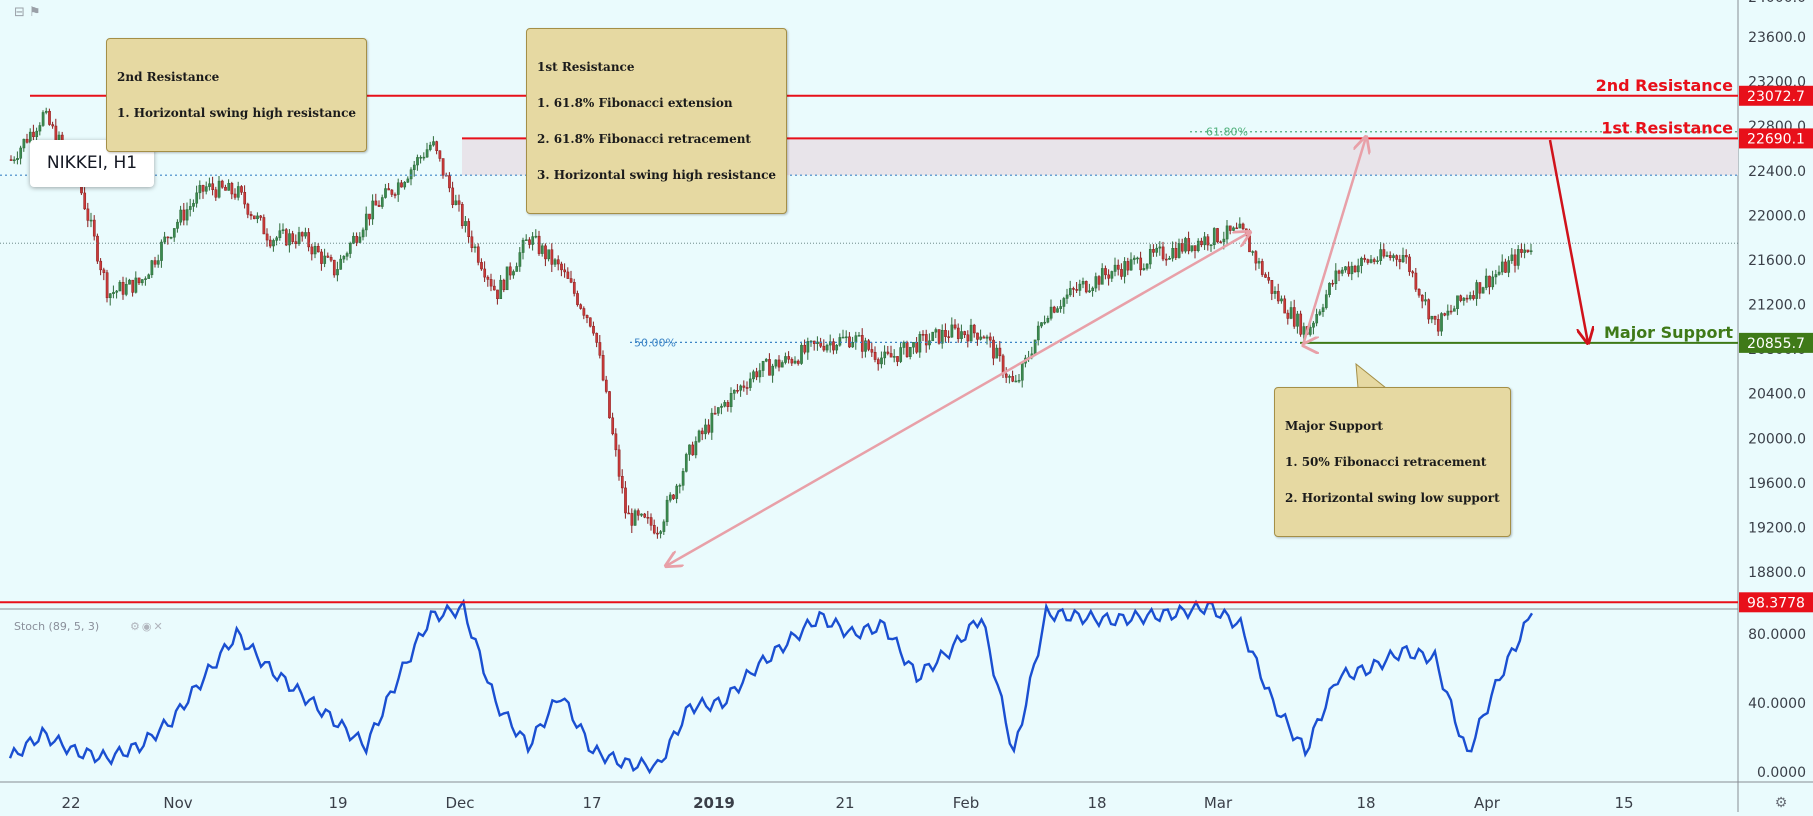  I want to click on note-line: Major Support, so click(1334, 426).